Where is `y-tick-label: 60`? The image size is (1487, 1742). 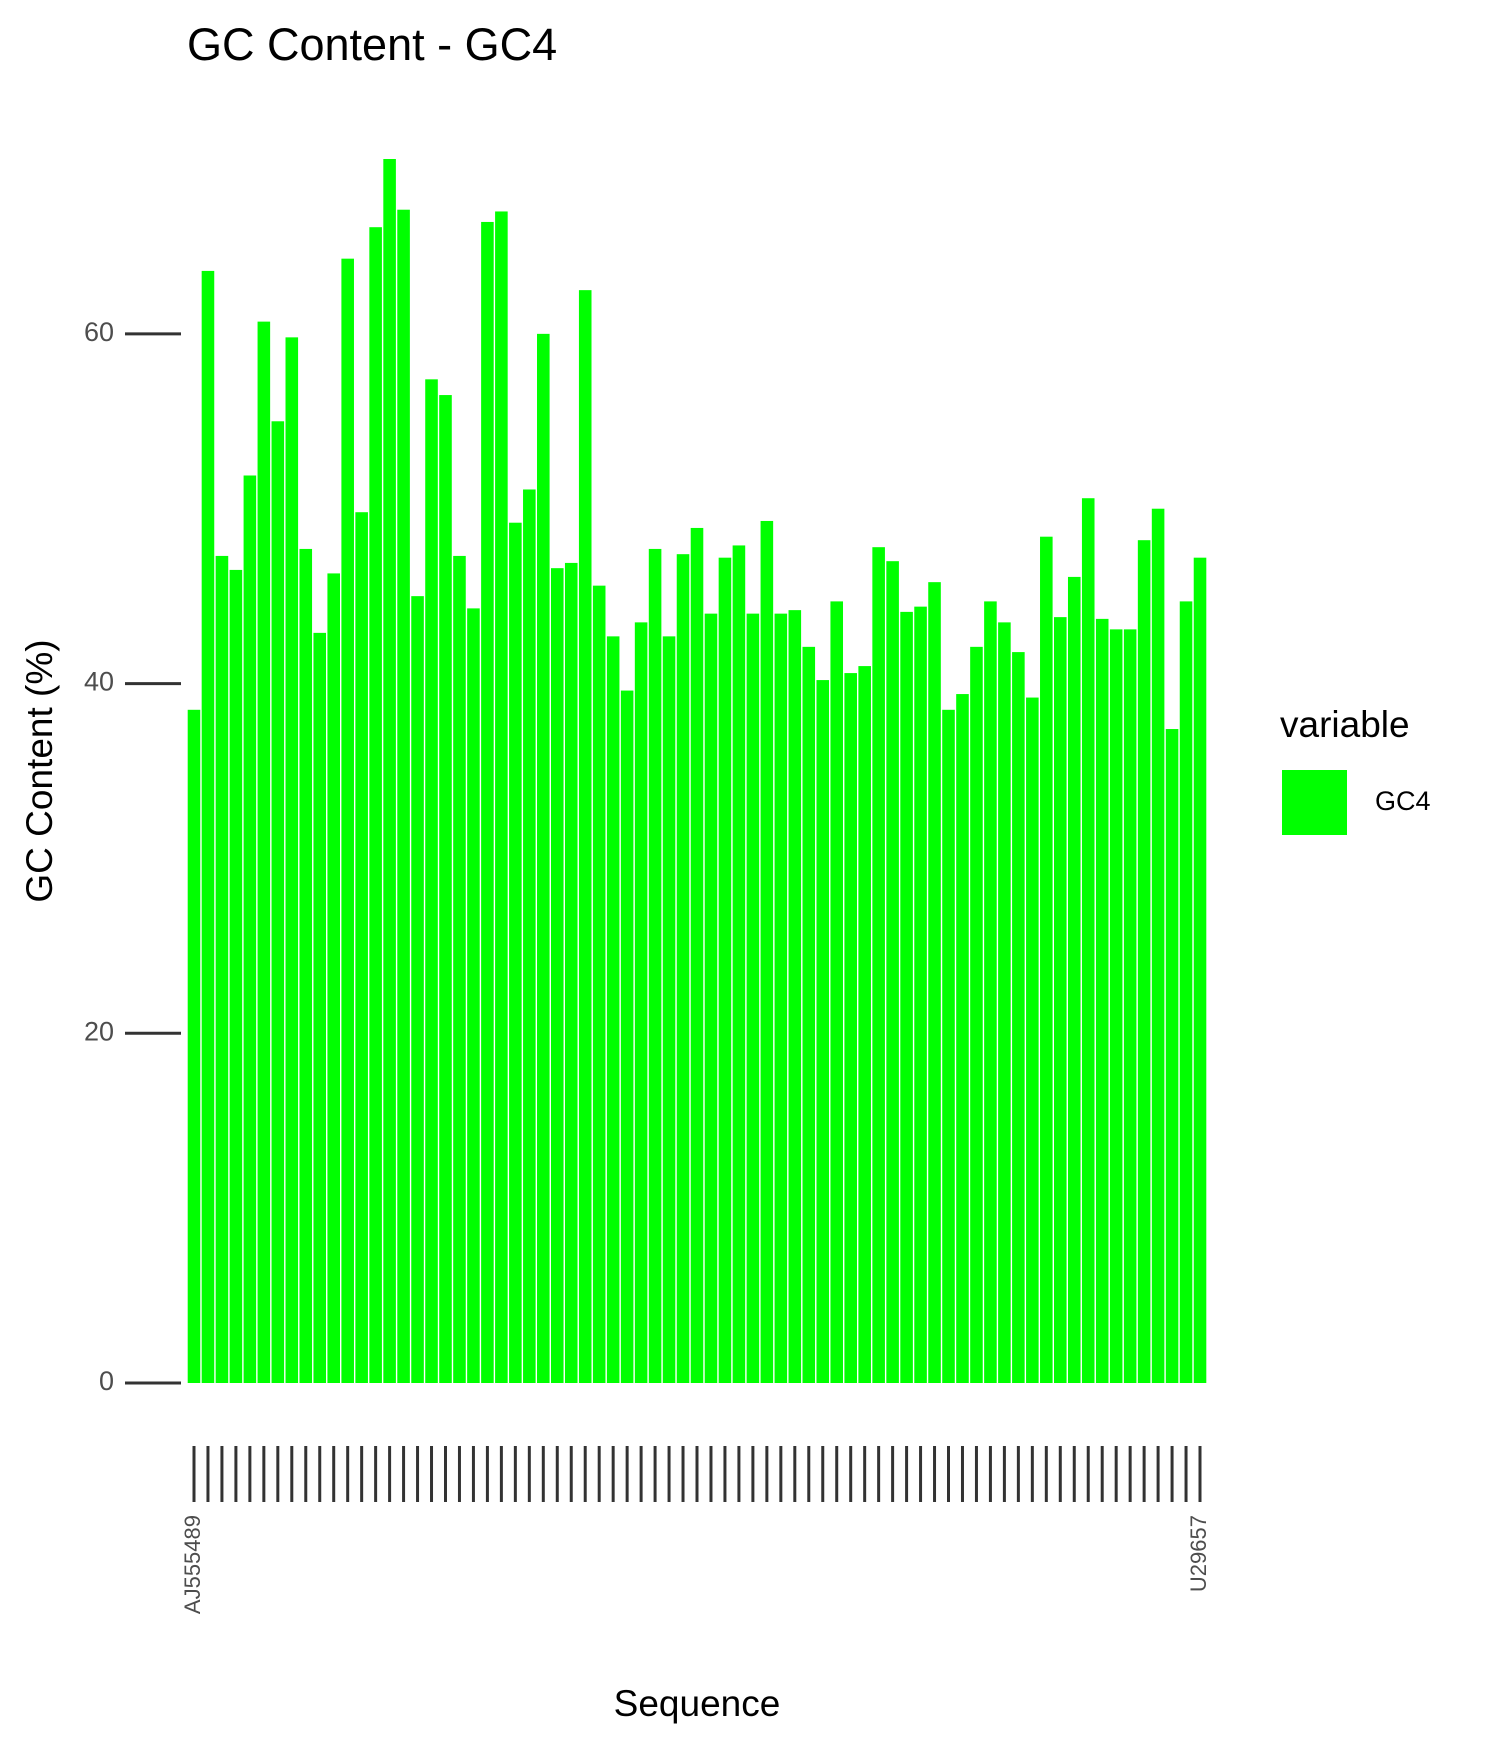 y-tick-label: 60 is located at coordinates (99, 332).